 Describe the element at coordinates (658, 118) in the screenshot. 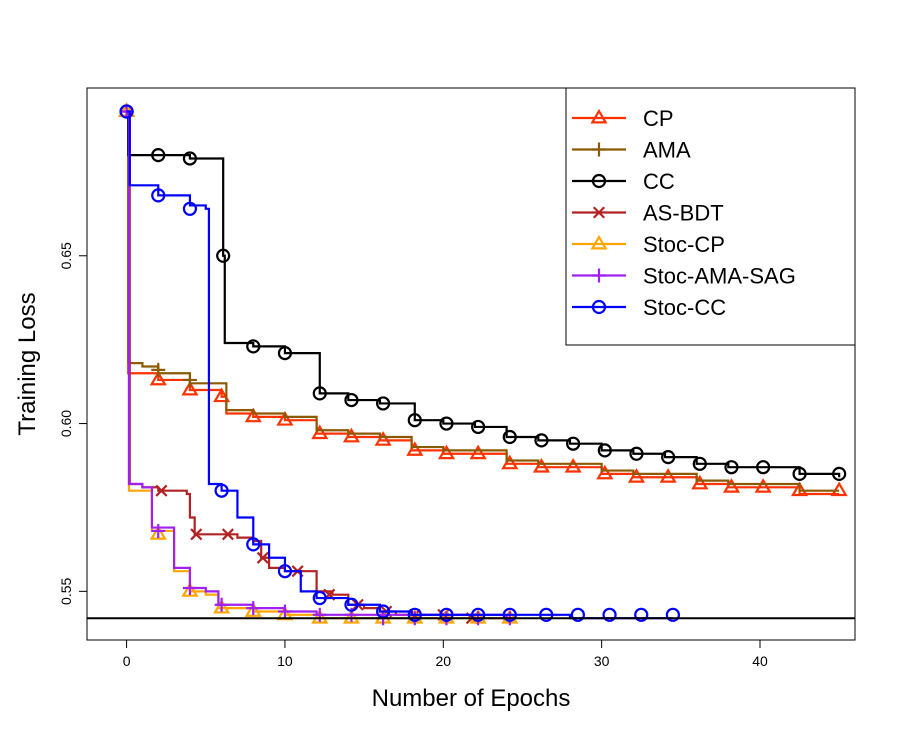

I see `legend-label-cp: CP` at that location.